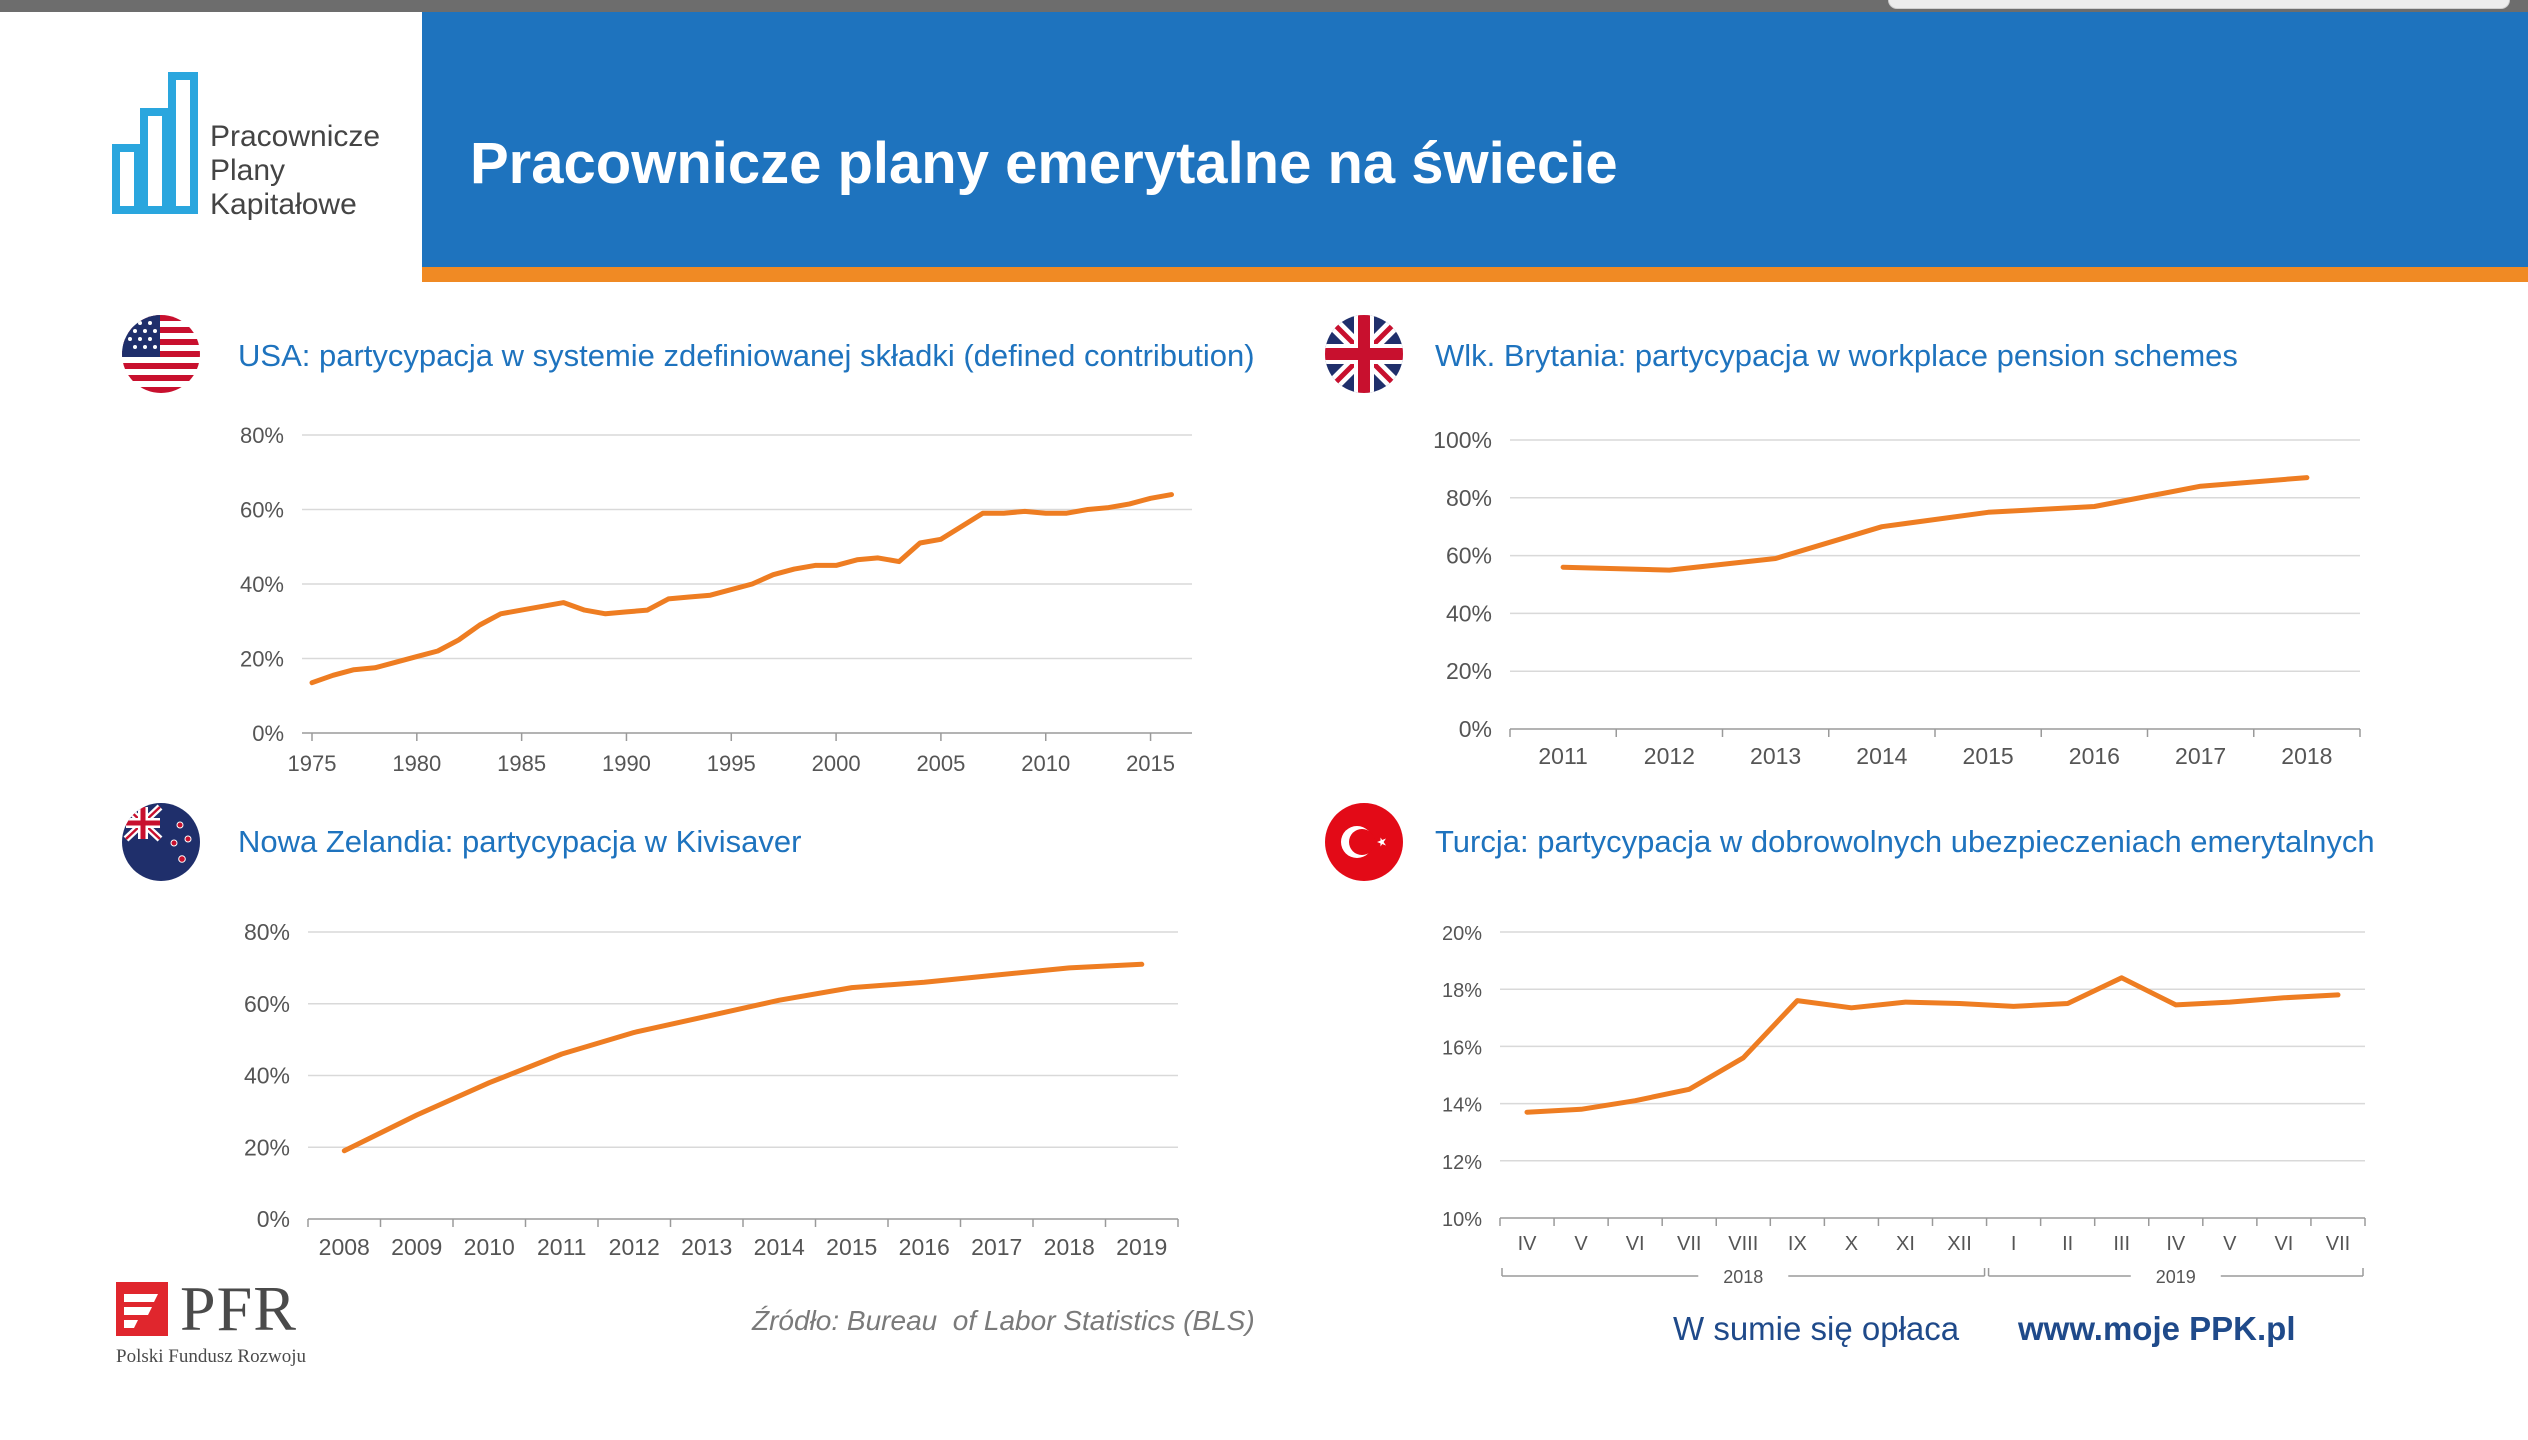 The height and width of the screenshot is (1440, 2528). I want to click on header-orange-stripe, so click(1475, 274).